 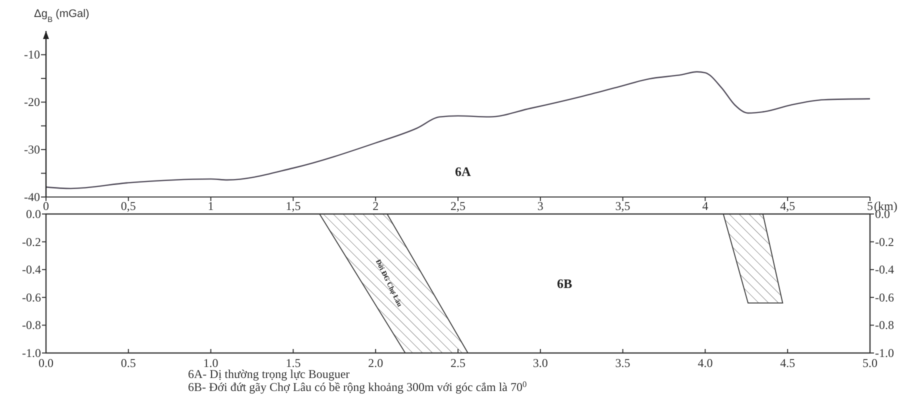 I want to click on x-tick-label: 1, so click(x=211, y=206).